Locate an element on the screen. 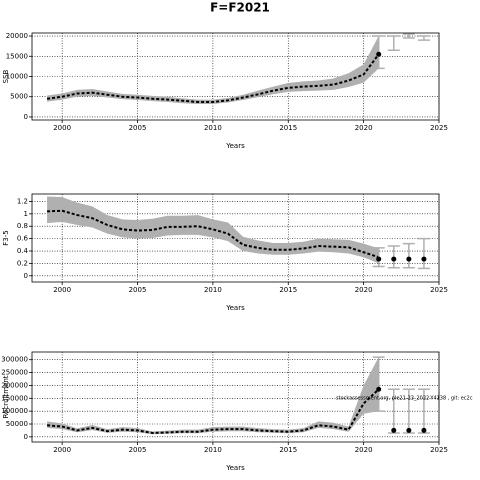 The image size is (480, 480). y-tick-label: 5000 is located at coordinates (19, 97).